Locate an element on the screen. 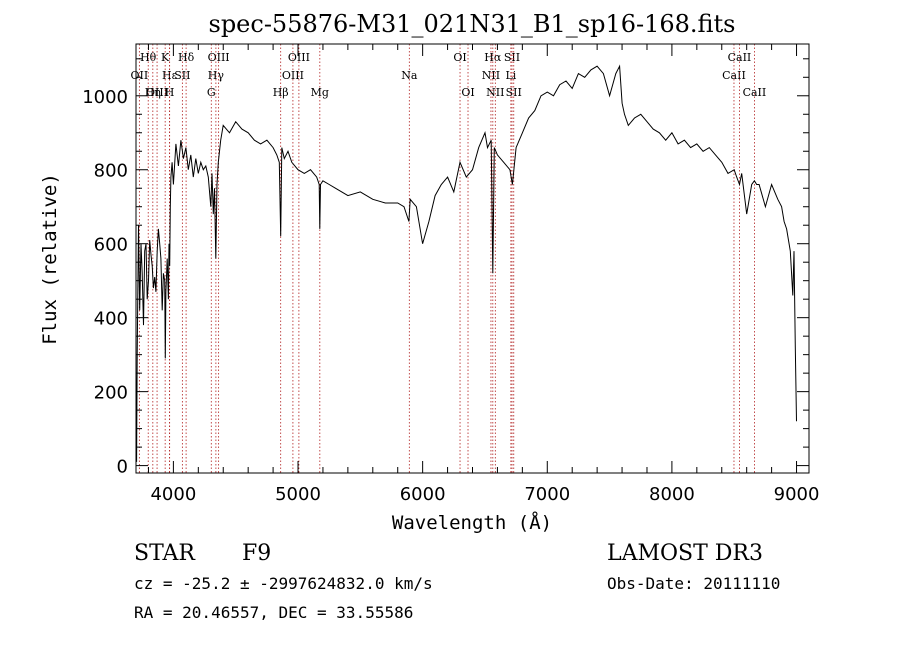 The height and width of the screenshot is (649, 900). line-marker-label: Hγ is located at coordinates (216, 75).